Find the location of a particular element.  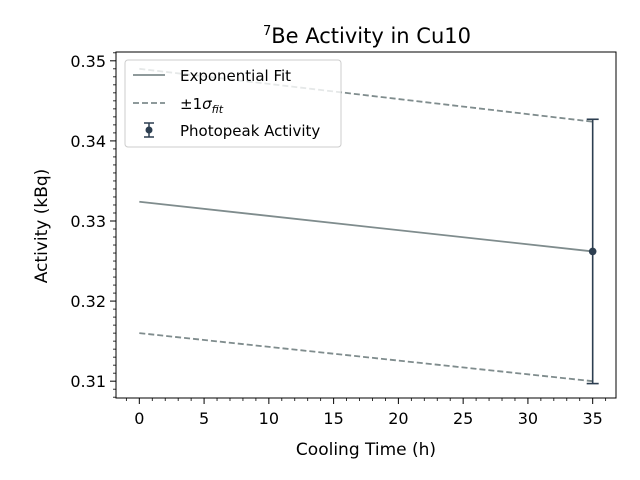

x-tick-label: 20 is located at coordinates (398, 418).